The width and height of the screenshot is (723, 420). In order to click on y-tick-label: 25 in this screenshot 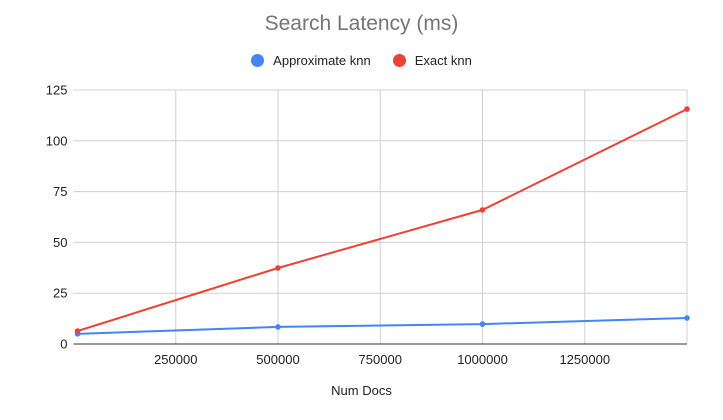, I will do `click(60, 293)`.